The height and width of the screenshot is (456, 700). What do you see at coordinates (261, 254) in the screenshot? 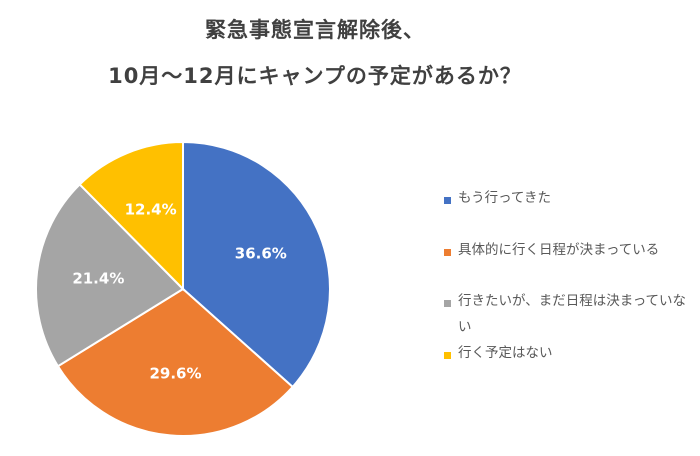
I see `data-label-already-went: 36.6%` at bounding box center [261, 254].